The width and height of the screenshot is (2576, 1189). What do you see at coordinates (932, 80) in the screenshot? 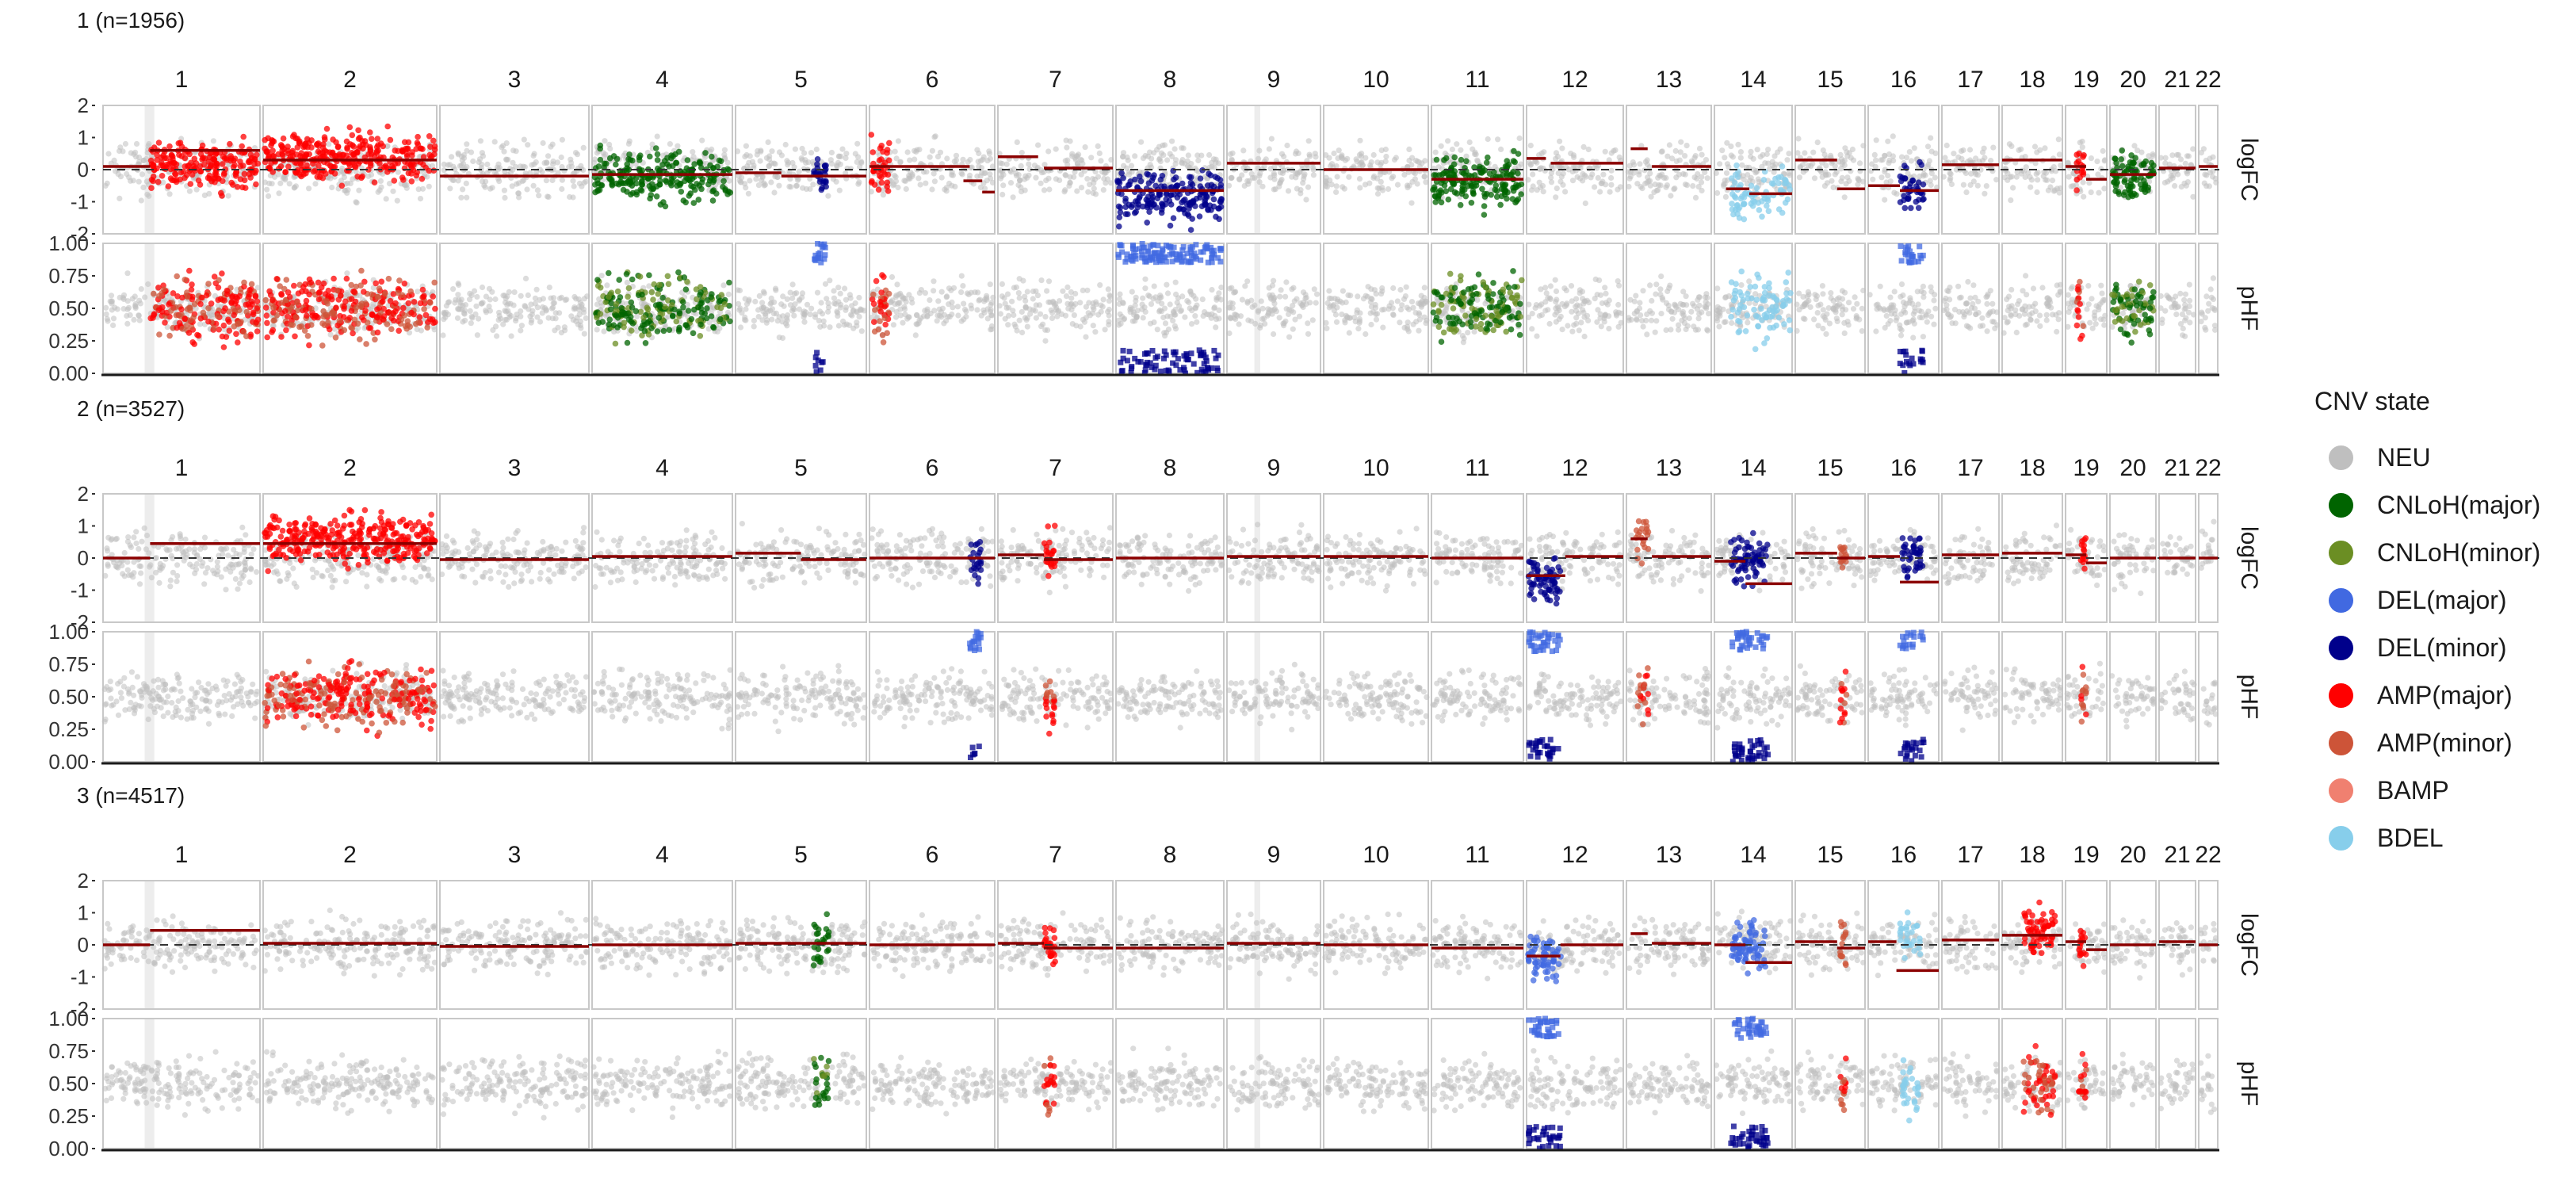
I see `chromosome-label: 6` at bounding box center [932, 80].